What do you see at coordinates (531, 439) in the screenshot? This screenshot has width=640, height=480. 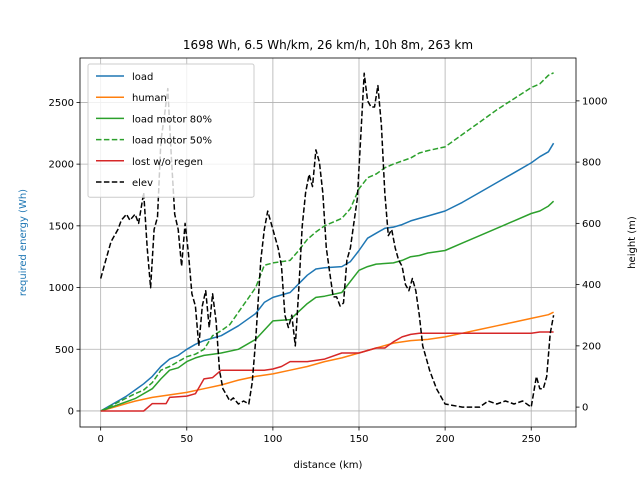 I see `x-tick-label: 250` at bounding box center [531, 439].